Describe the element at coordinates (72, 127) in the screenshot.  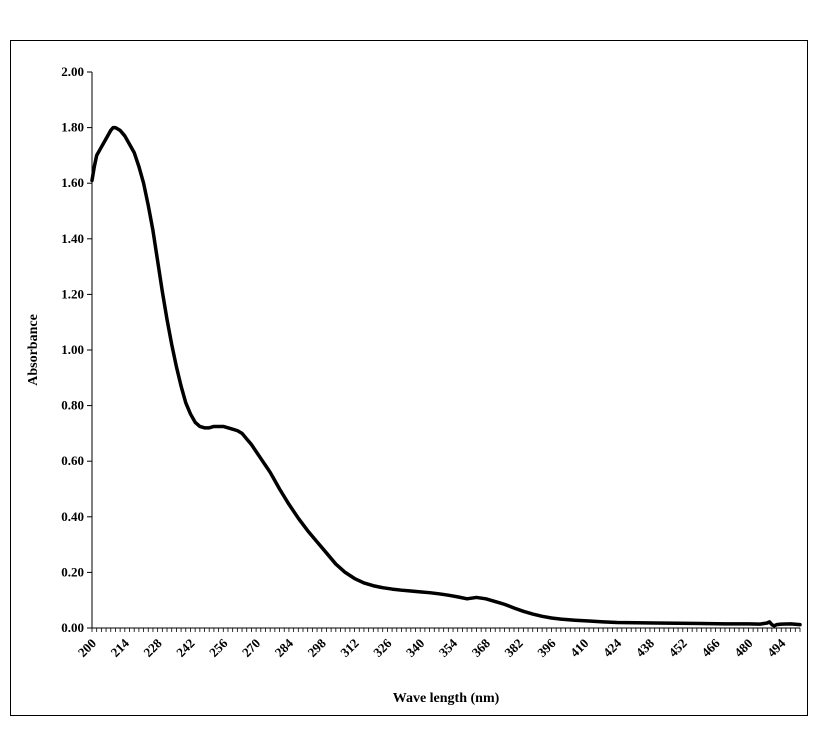
I see `y-tick-label: 1.80` at that location.